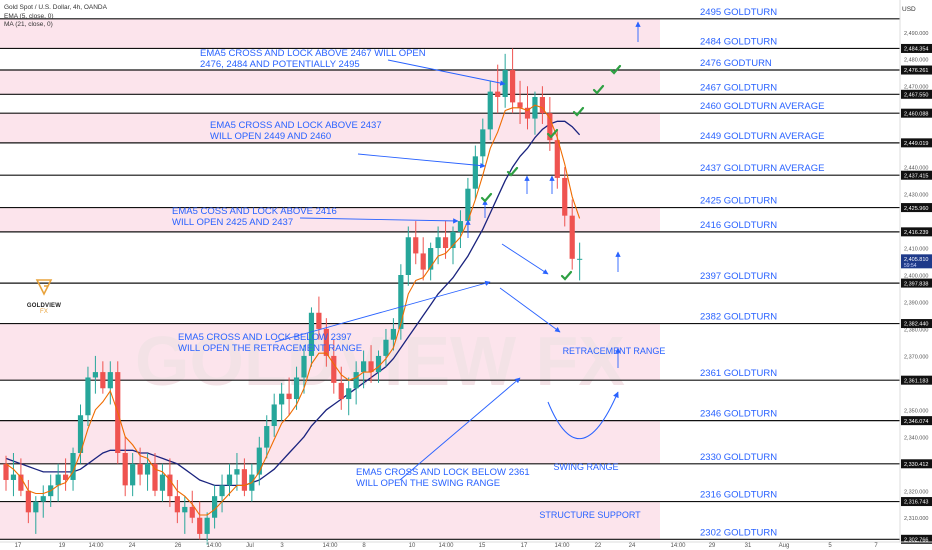  Describe the element at coordinates (96, 546) in the screenshot. I see `time-tick-2: 14:00` at that location.